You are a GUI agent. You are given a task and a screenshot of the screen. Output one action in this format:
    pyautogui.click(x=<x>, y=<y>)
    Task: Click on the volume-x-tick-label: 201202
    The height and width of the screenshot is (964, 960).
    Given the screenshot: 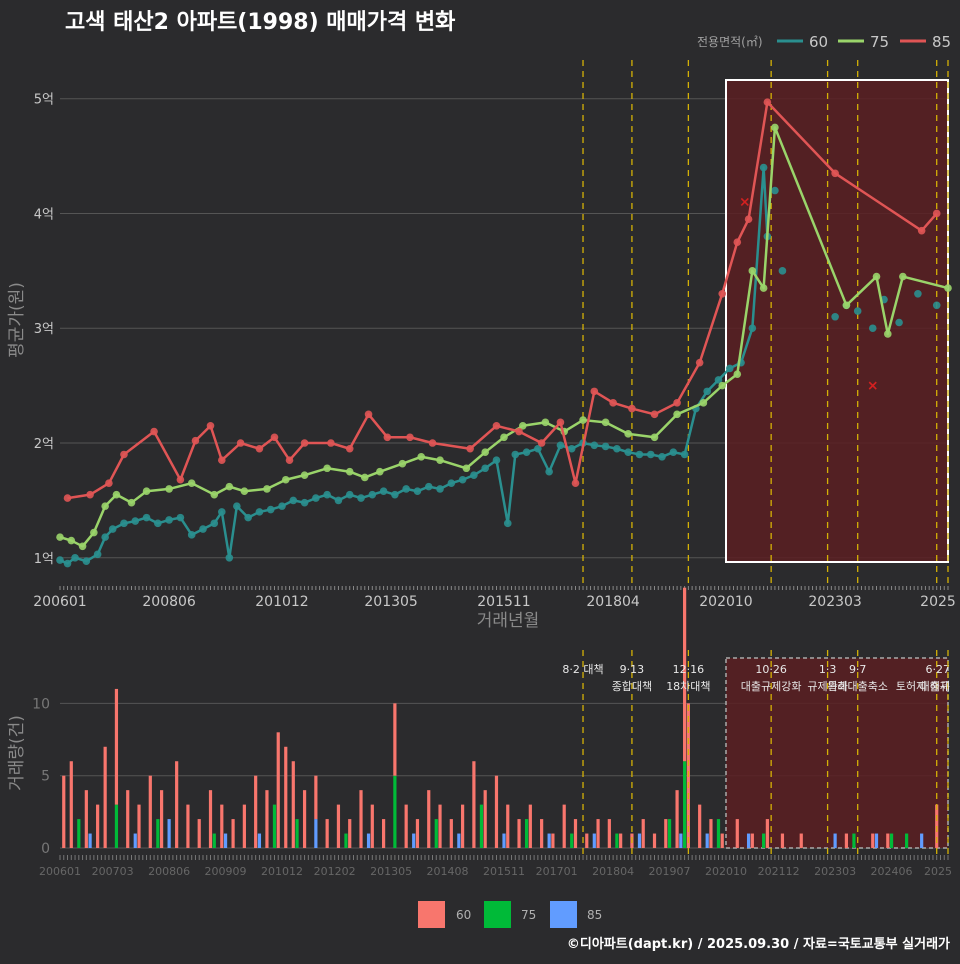 What is the action you would take?
    pyautogui.click(x=335, y=871)
    